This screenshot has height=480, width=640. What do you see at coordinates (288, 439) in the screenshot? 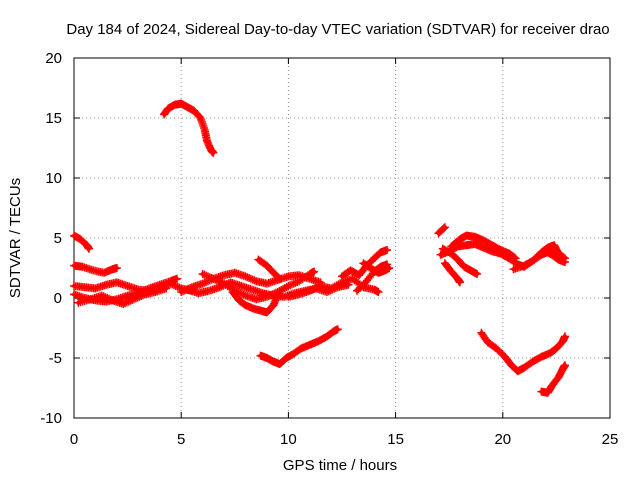
I see `x-tick-label: 10` at bounding box center [288, 439].